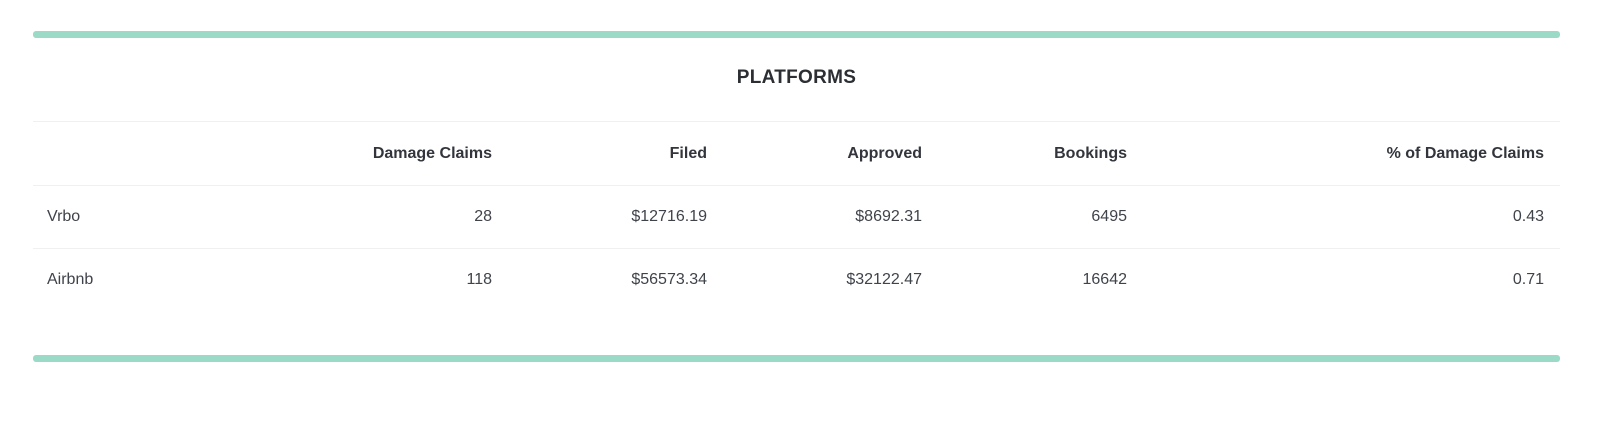 The image size is (1600, 421). Describe the element at coordinates (796, 358) in the screenshot. I see `bottom-accent-rule` at that location.